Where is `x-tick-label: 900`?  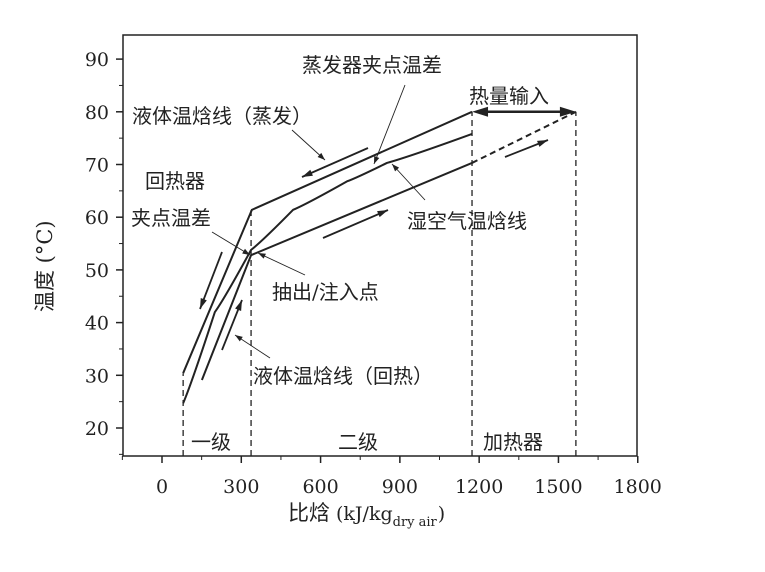 x-tick-label: 900 is located at coordinates (400, 487).